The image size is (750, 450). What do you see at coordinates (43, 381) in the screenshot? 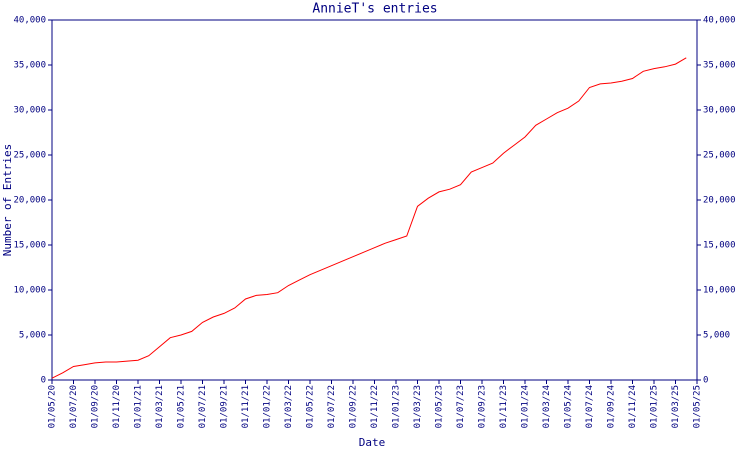
I see `y-tick-label: 0` at bounding box center [43, 381].